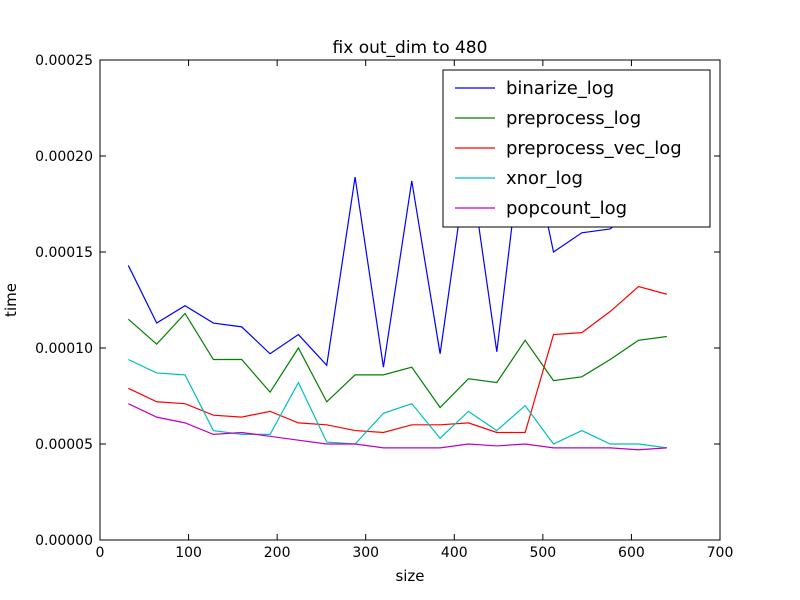 The width and height of the screenshot is (800, 600). Describe the element at coordinates (64, 541) in the screenshot. I see `y-tick-label: 0.00000` at that location.